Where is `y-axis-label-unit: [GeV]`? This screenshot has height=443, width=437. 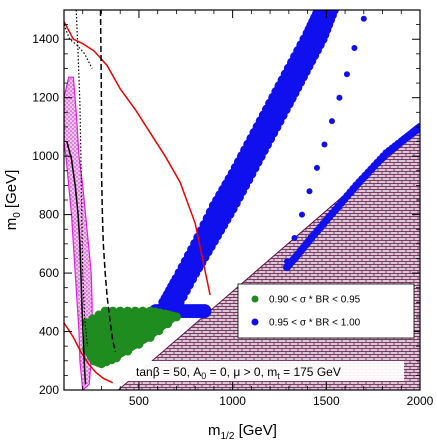 y-axis-label-unit: [GeV] is located at coordinates (11, 191).